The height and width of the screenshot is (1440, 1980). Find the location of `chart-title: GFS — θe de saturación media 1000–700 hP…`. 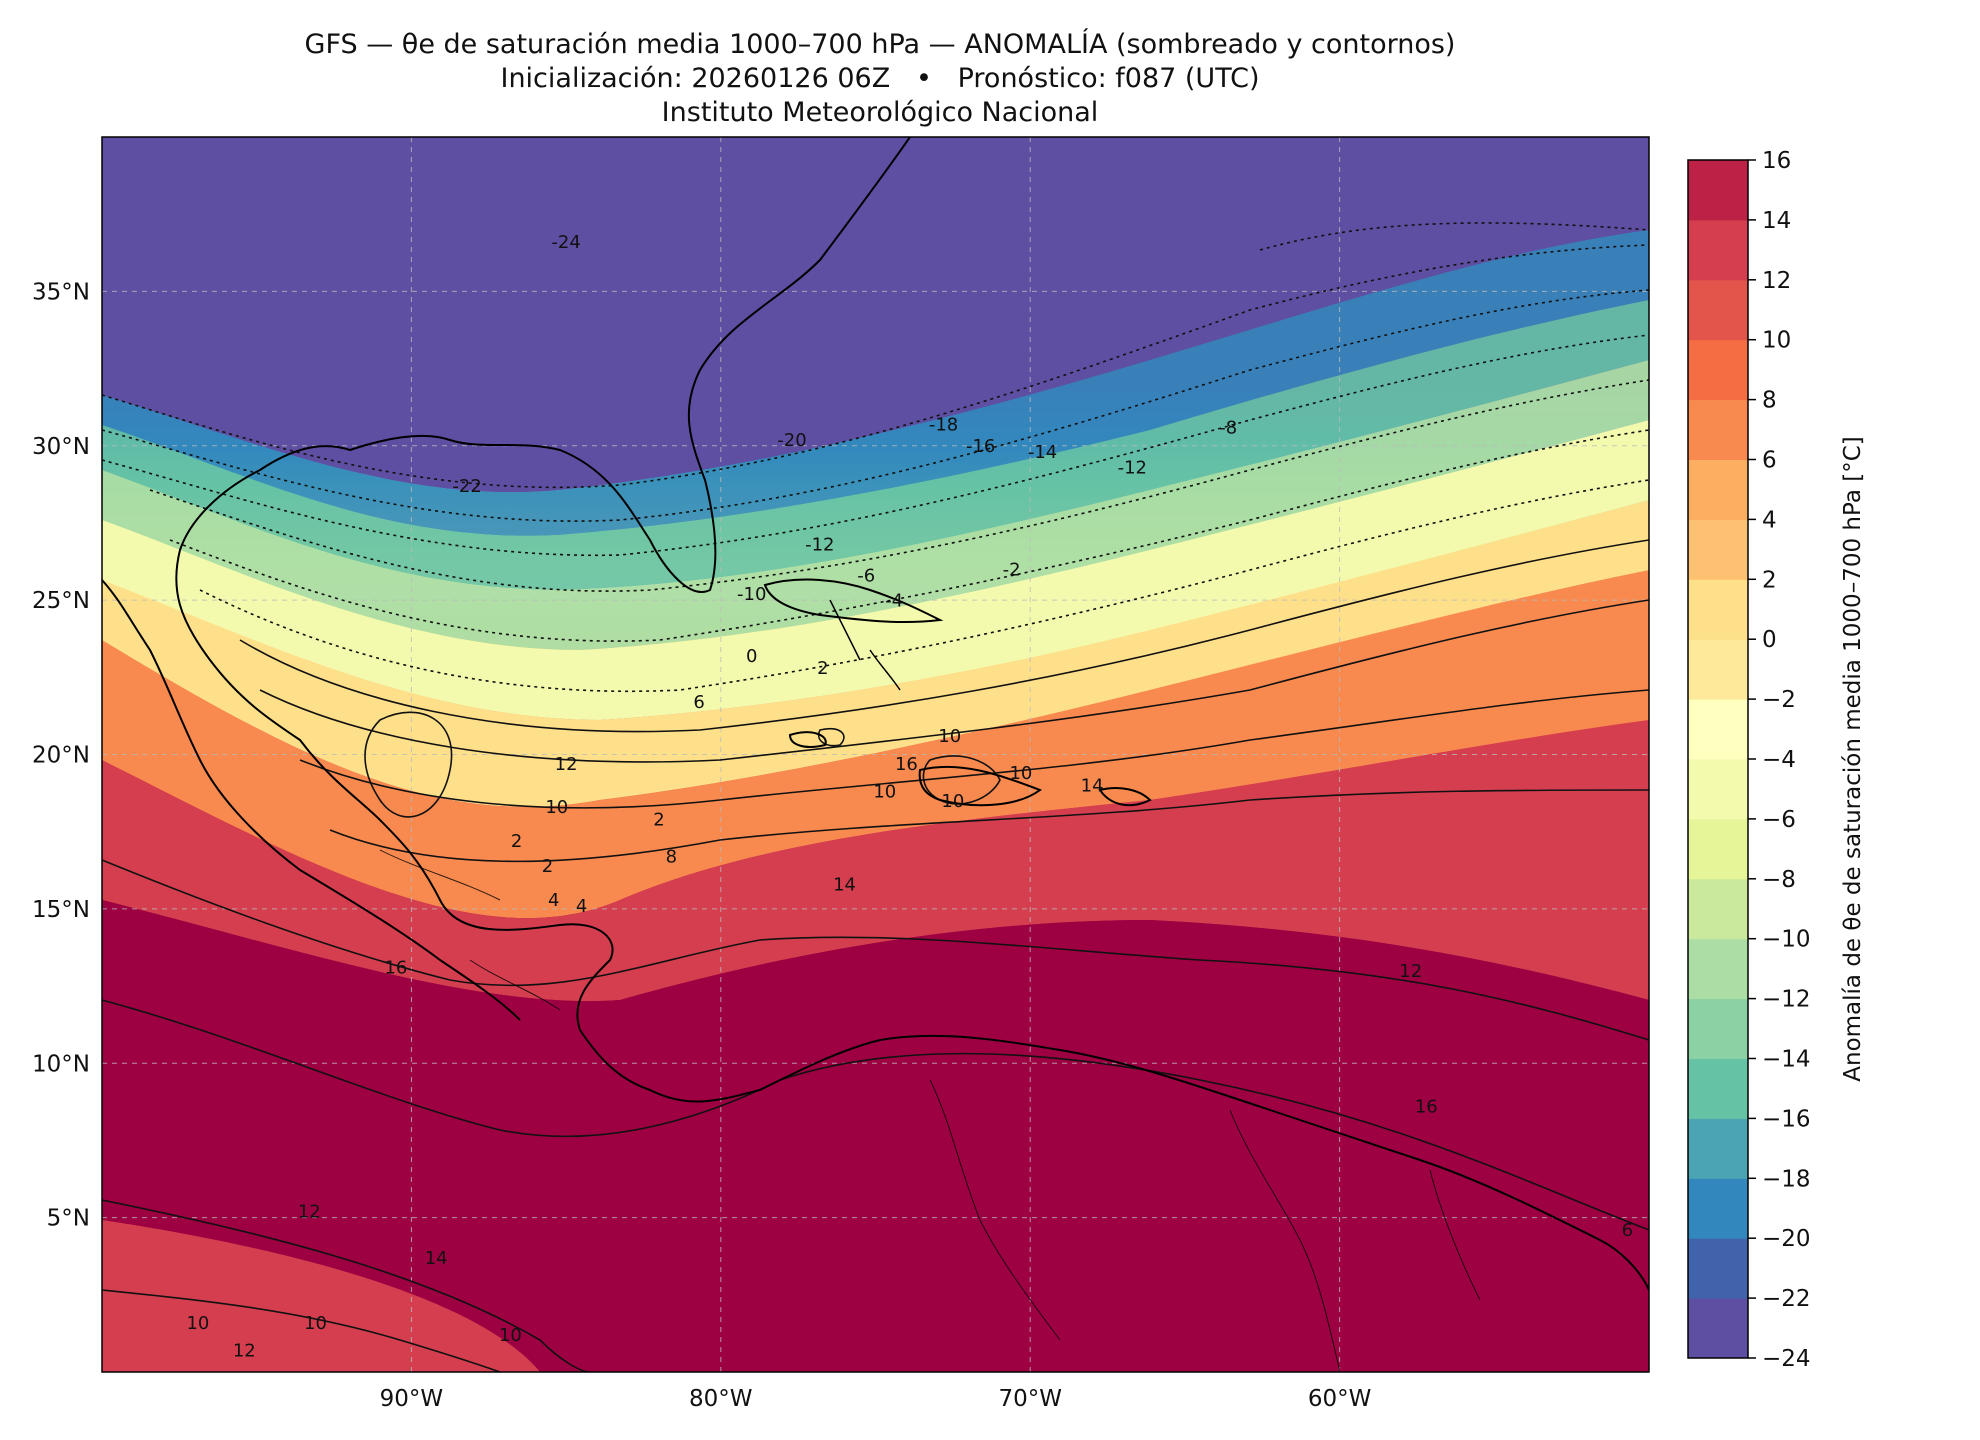

chart-title: GFS — θe de saturación media 1000–700 hP… is located at coordinates (880, 44).